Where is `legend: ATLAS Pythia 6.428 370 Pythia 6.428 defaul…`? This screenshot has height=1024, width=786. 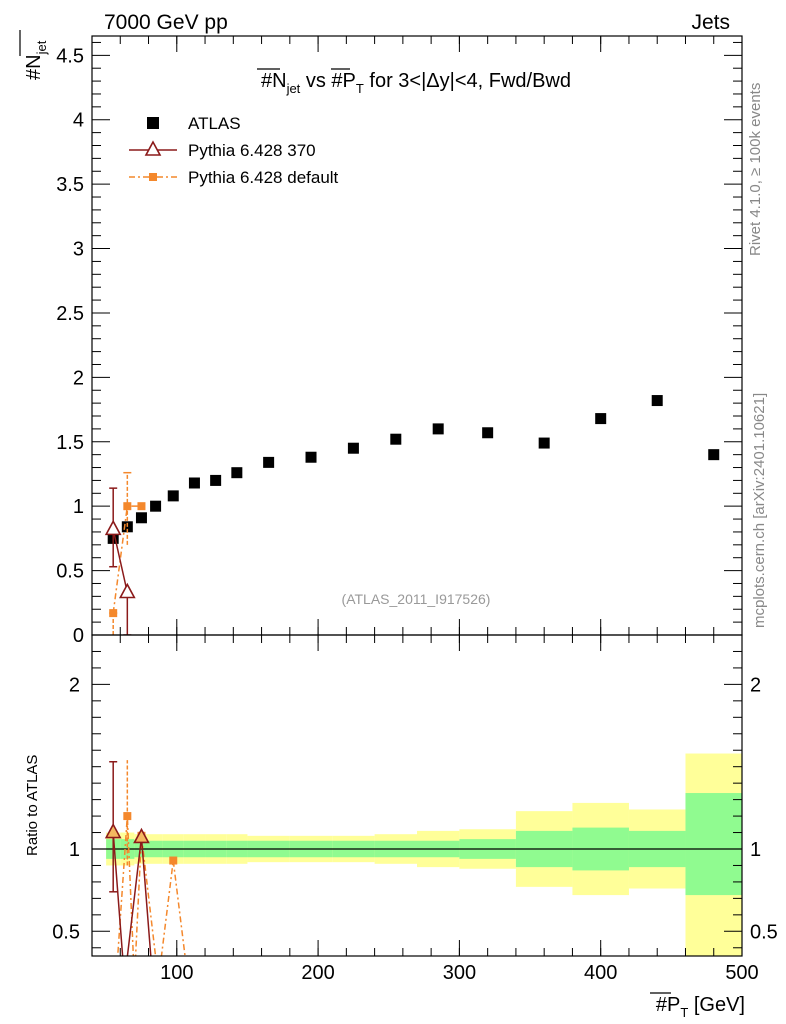
legend: ATLAS Pythia 6.428 370 Pythia 6.428 defaul… is located at coordinates (234, 150).